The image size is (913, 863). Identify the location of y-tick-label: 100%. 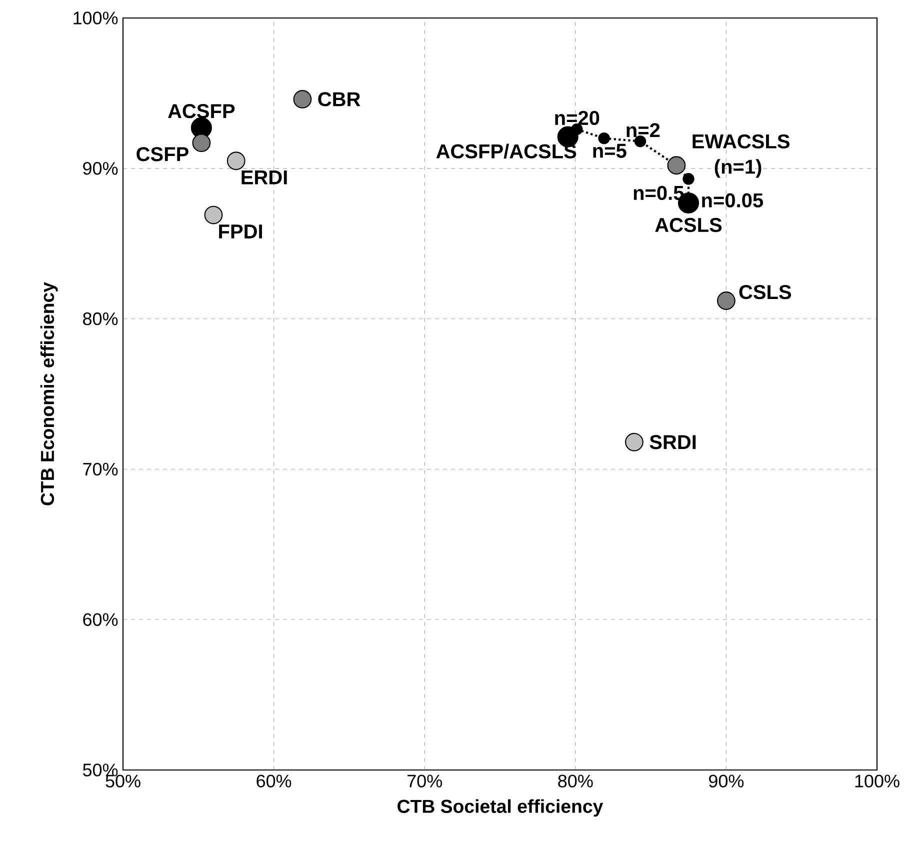
(96, 18).